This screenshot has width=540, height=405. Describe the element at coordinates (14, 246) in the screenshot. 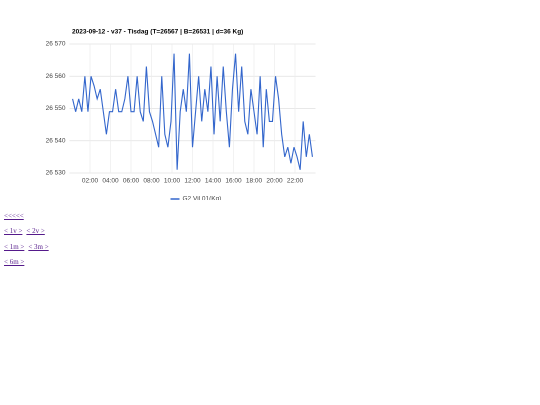

I see `nav-link: < 1m >` at that location.